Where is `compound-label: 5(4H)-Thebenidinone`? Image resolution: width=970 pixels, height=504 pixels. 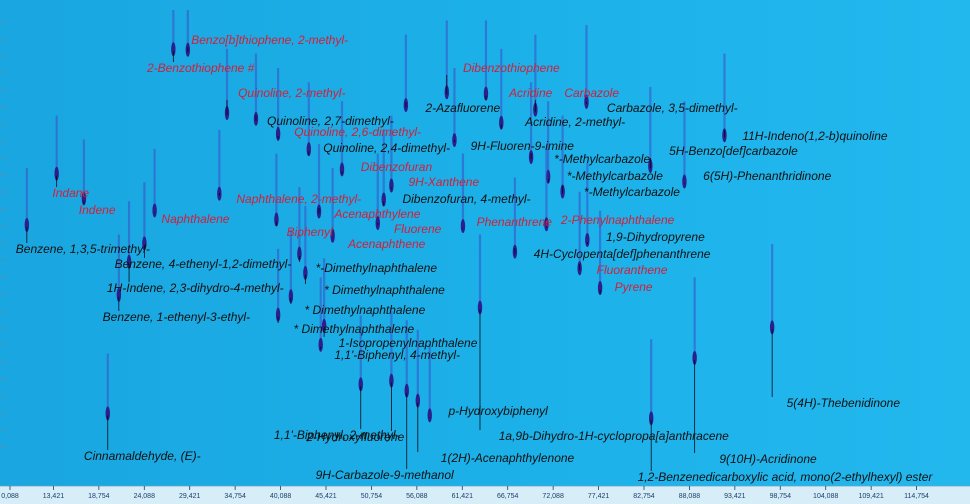 compound-label: 5(4H)-Thebenidinone is located at coordinates (844, 403).